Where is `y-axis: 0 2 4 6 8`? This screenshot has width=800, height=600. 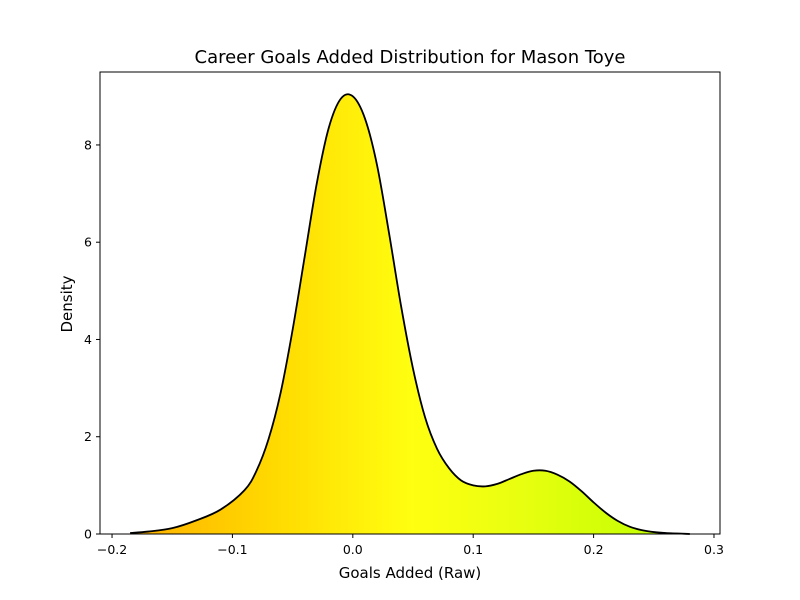
y-axis: 0 2 4 6 8 is located at coordinates (92, 339).